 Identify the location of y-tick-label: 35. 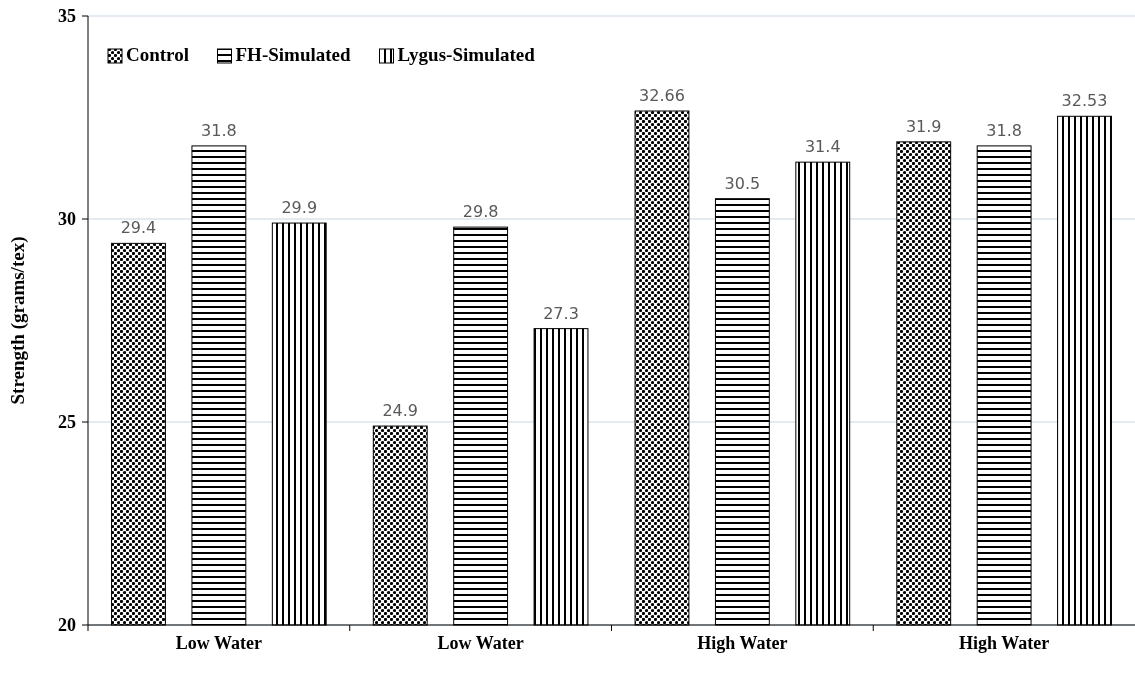
(67, 16).